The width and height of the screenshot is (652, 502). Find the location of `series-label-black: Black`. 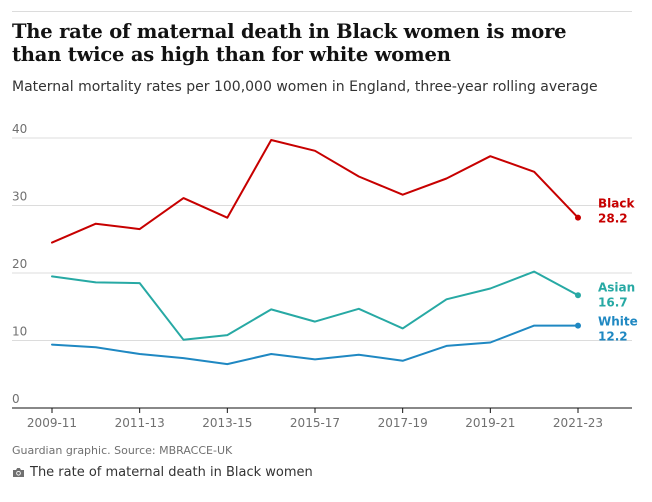

series-label-black: Black is located at coordinates (616, 204).